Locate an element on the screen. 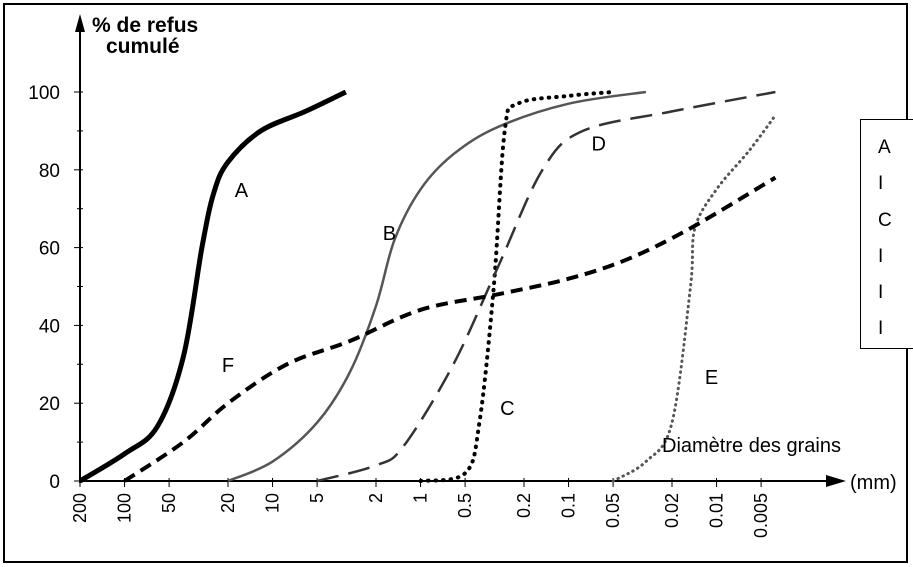 This screenshot has width=913, height=567. x-tick-label: 50 is located at coordinates (169, 503).